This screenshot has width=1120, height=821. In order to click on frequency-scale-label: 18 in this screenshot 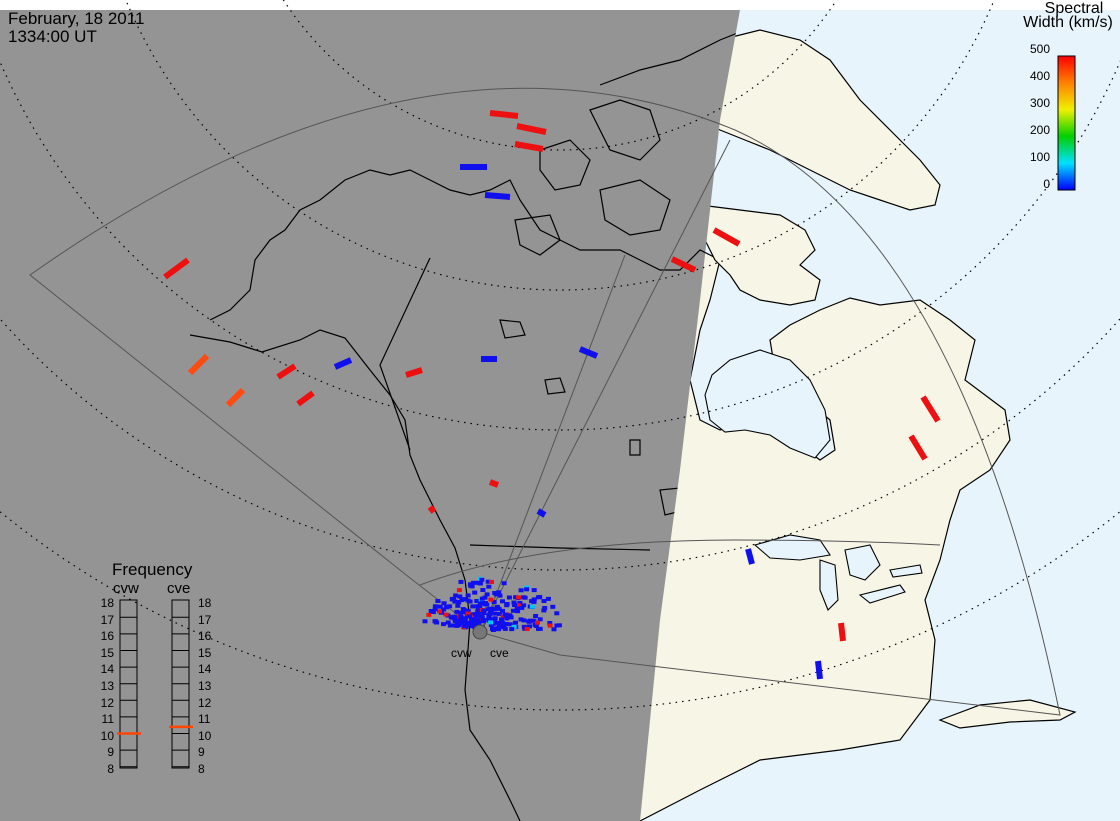, I will do `click(205, 603)`.